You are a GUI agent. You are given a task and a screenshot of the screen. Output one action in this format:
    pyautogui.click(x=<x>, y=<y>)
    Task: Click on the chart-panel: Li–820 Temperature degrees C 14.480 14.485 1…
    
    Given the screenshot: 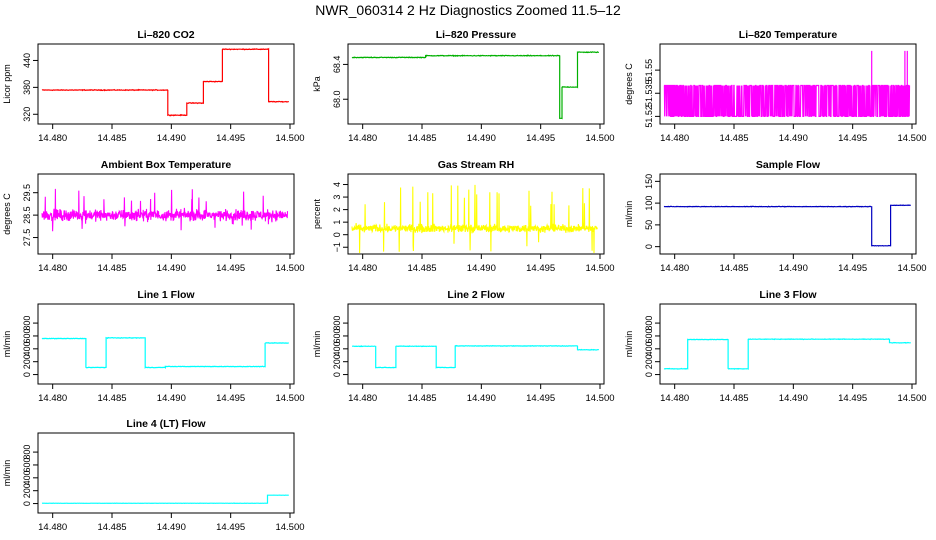 What is the action you would take?
    pyautogui.click(x=775, y=86)
    